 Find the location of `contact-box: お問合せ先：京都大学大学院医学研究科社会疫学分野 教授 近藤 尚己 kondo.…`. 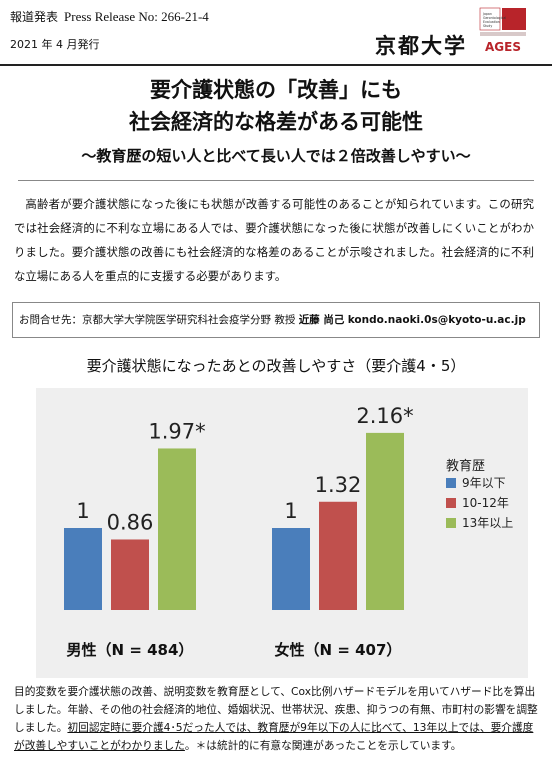

contact-box: お問合せ先：京都大学大学院医学研究科社会疫学分野 教授 近藤 尚己 kondo.… is located at coordinates (276, 320).